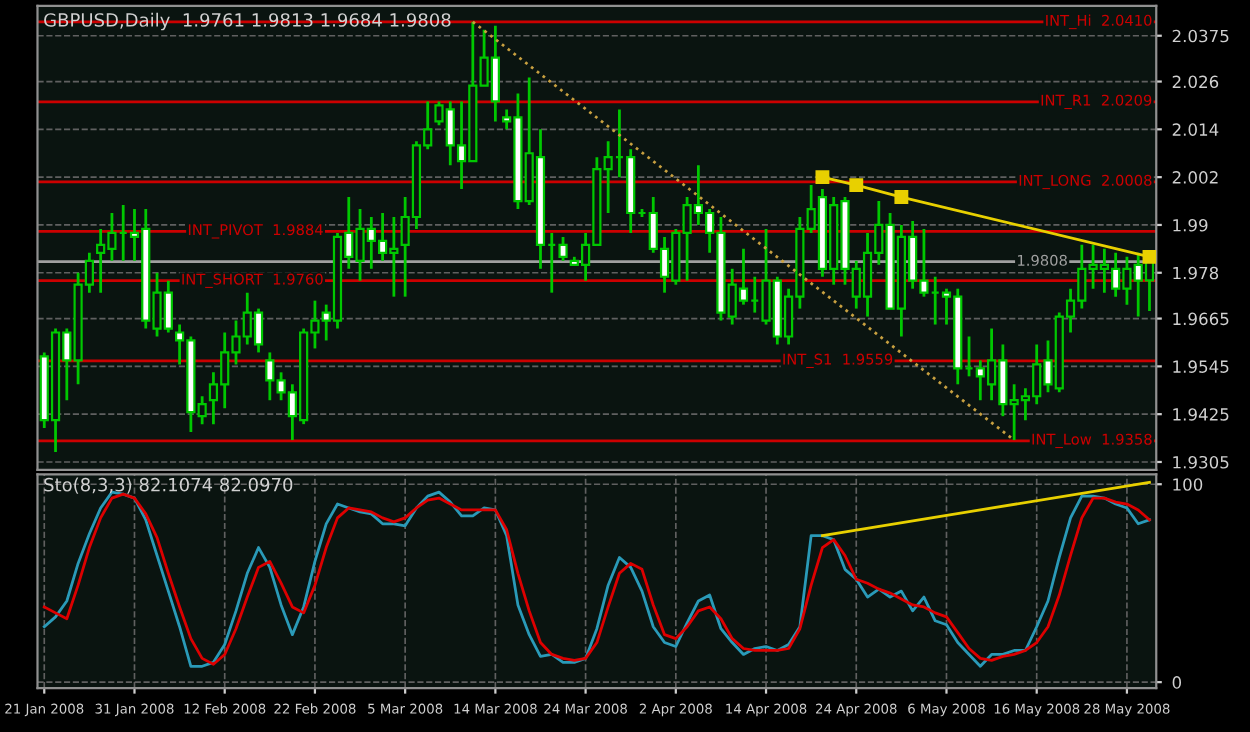  What do you see at coordinates (1195, 82) in the screenshot?
I see `y-tick-label: 2.026` at bounding box center [1195, 82].